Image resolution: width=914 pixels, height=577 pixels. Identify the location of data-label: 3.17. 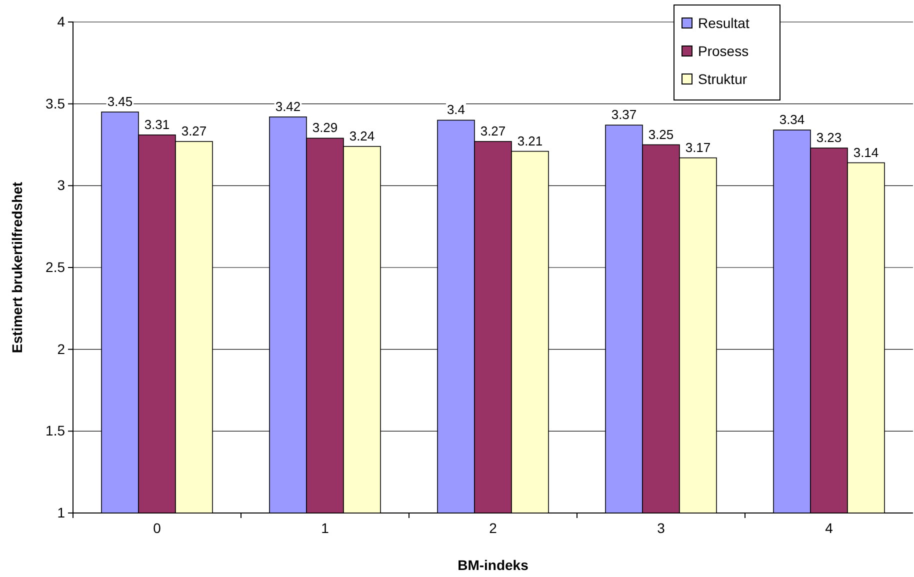
(698, 147).